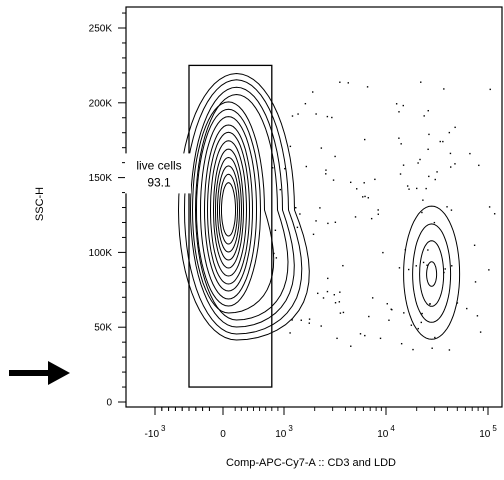 This screenshot has height=480, width=504. What do you see at coordinates (101, 178) in the screenshot?
I see `y-tick-label: 150K` at bounding box center [101, 178].